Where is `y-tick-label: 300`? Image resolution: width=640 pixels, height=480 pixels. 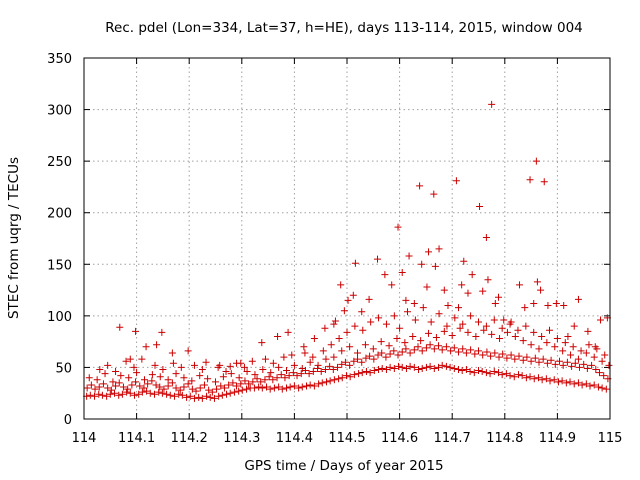
y-tick-label: 300 is located at coordinates (59, 111).